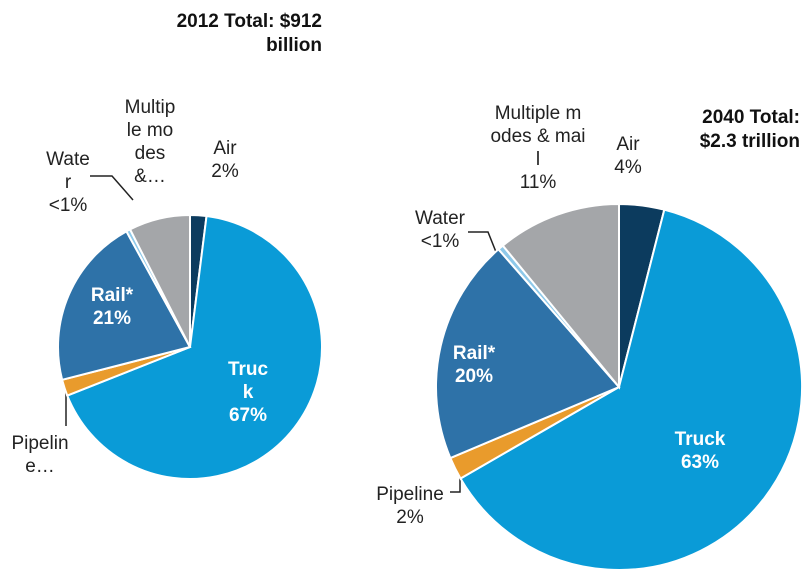 The height and width of the screenshot is (571, 804). I want to click on slice-label: Multiple modes & mail 11%, so click(538, 148).